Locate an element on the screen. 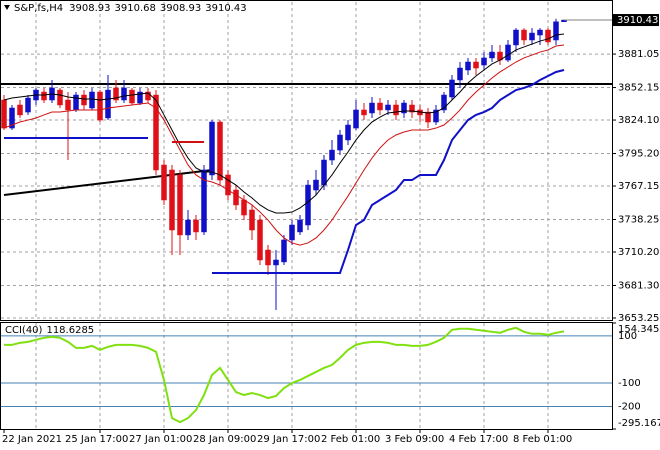 This screenshot has height=450, width=660. y-tick-label: 3881.05 is located at coordinates (638, 54).